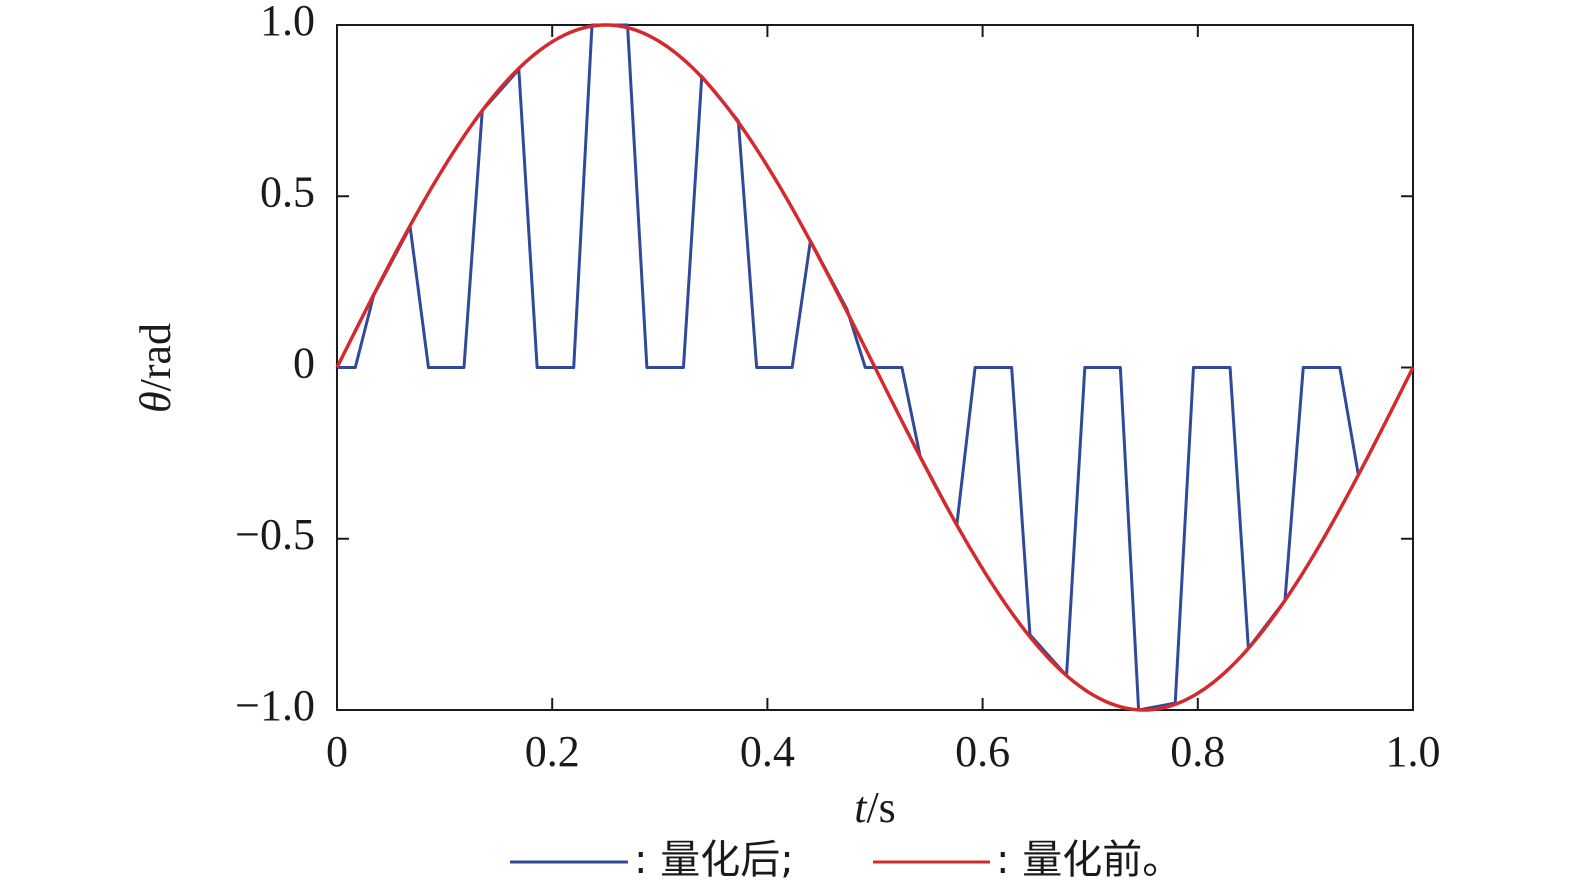  I want to click on x-axis-label: t/s, so click(875, 807).